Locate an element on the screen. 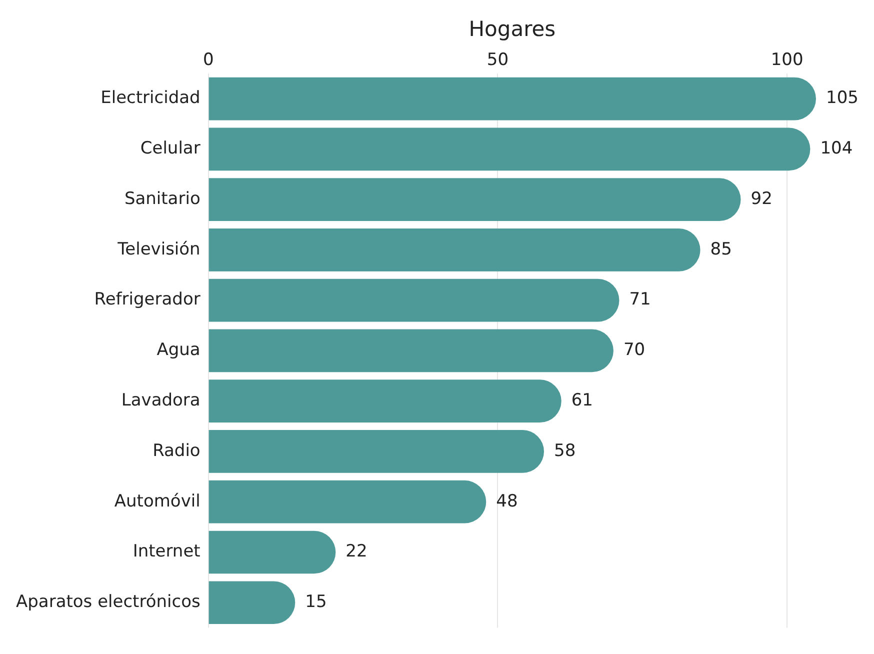  y-tick-label: Refrigerador is located at coordinates (147, 300).